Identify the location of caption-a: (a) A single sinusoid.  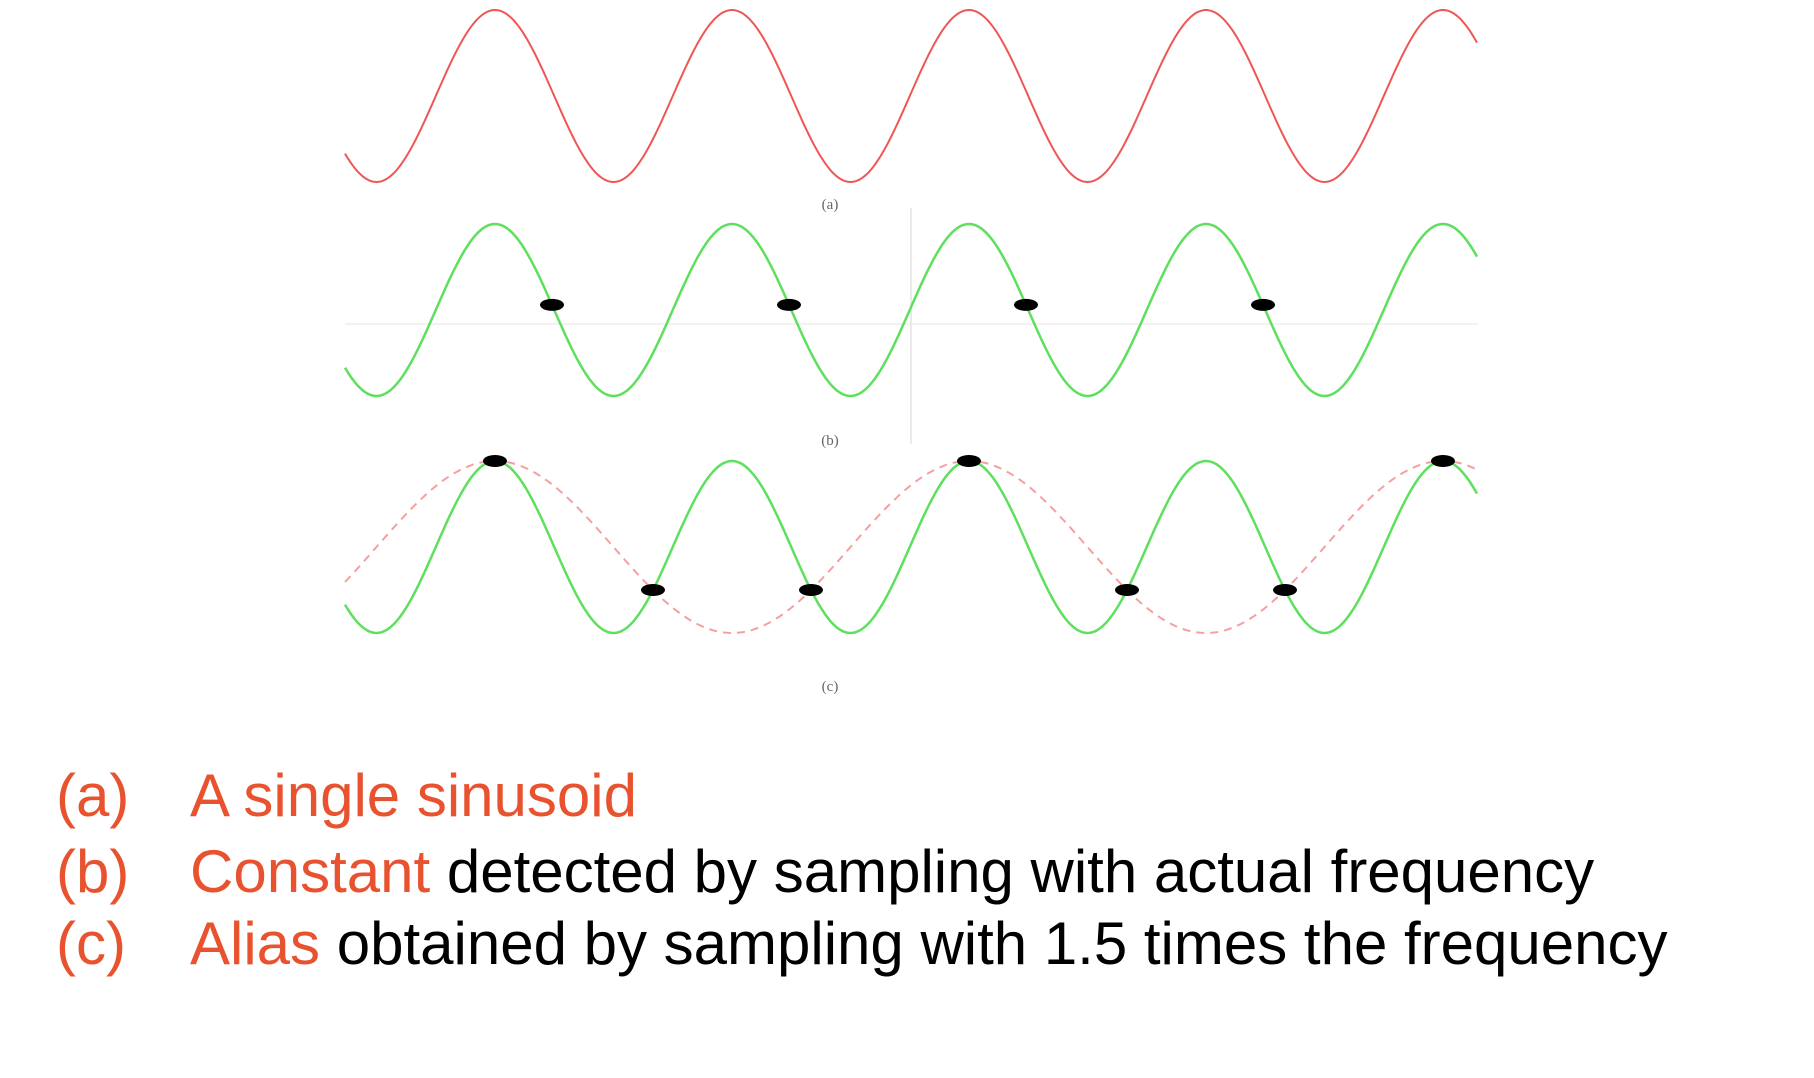
(926, 796).